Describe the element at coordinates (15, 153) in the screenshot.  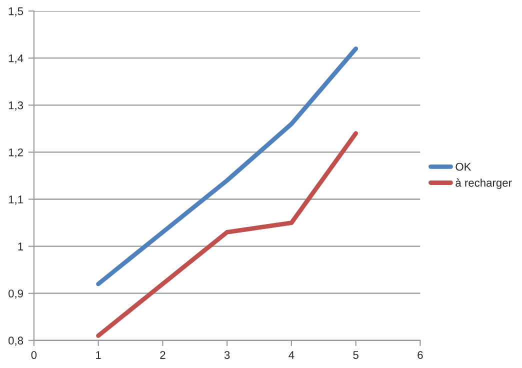
I see `y-tick-label: 1,2` at that location.